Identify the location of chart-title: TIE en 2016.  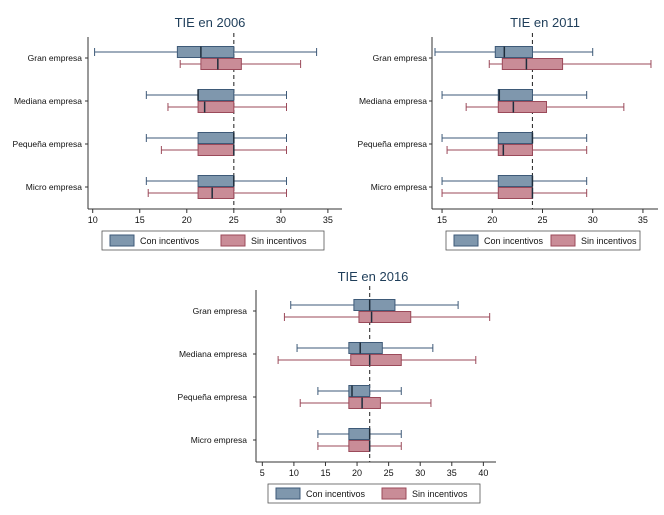
(373, 276).